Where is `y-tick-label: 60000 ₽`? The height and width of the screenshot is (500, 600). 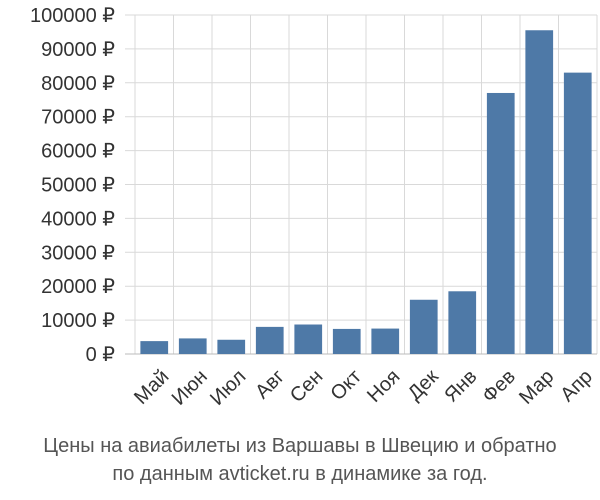
y-tick-label: 60000 ₽ is located at coordinates (78, 152).